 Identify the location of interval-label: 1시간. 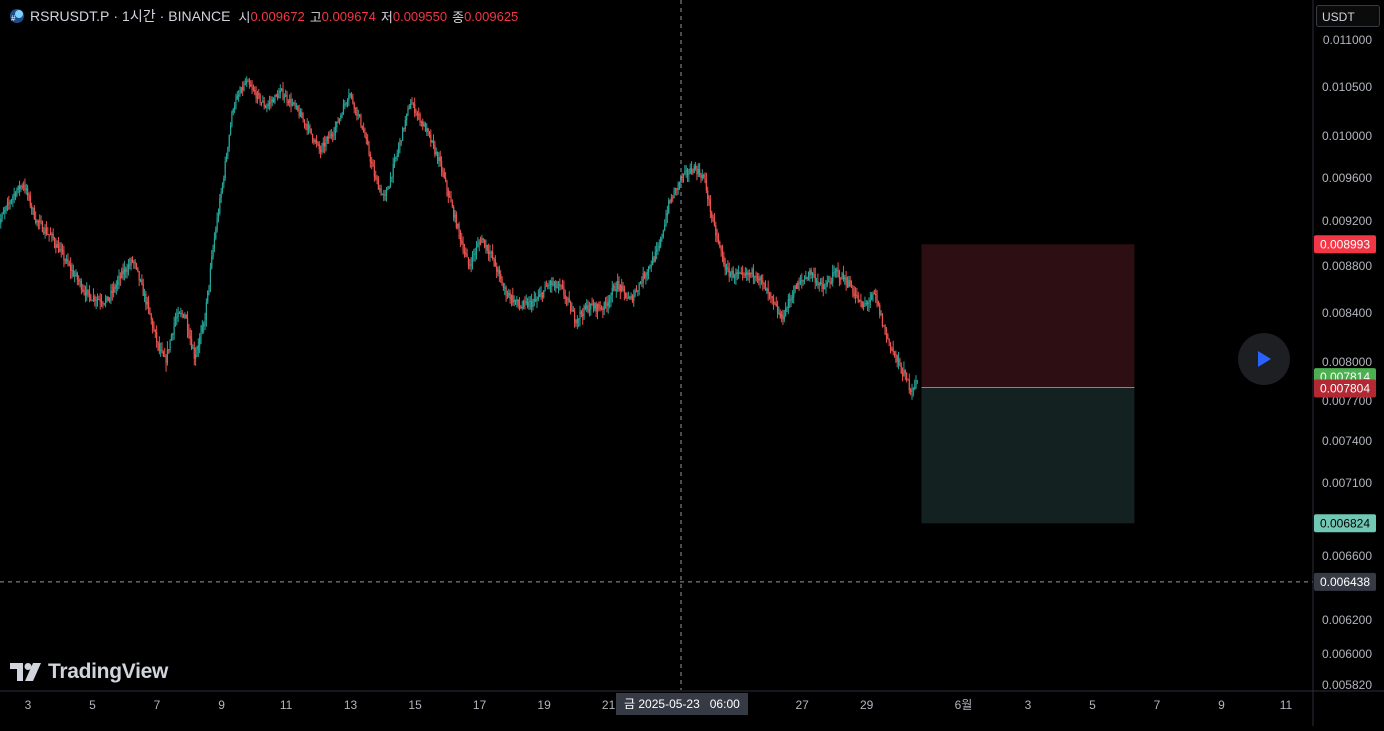
(139, 16).